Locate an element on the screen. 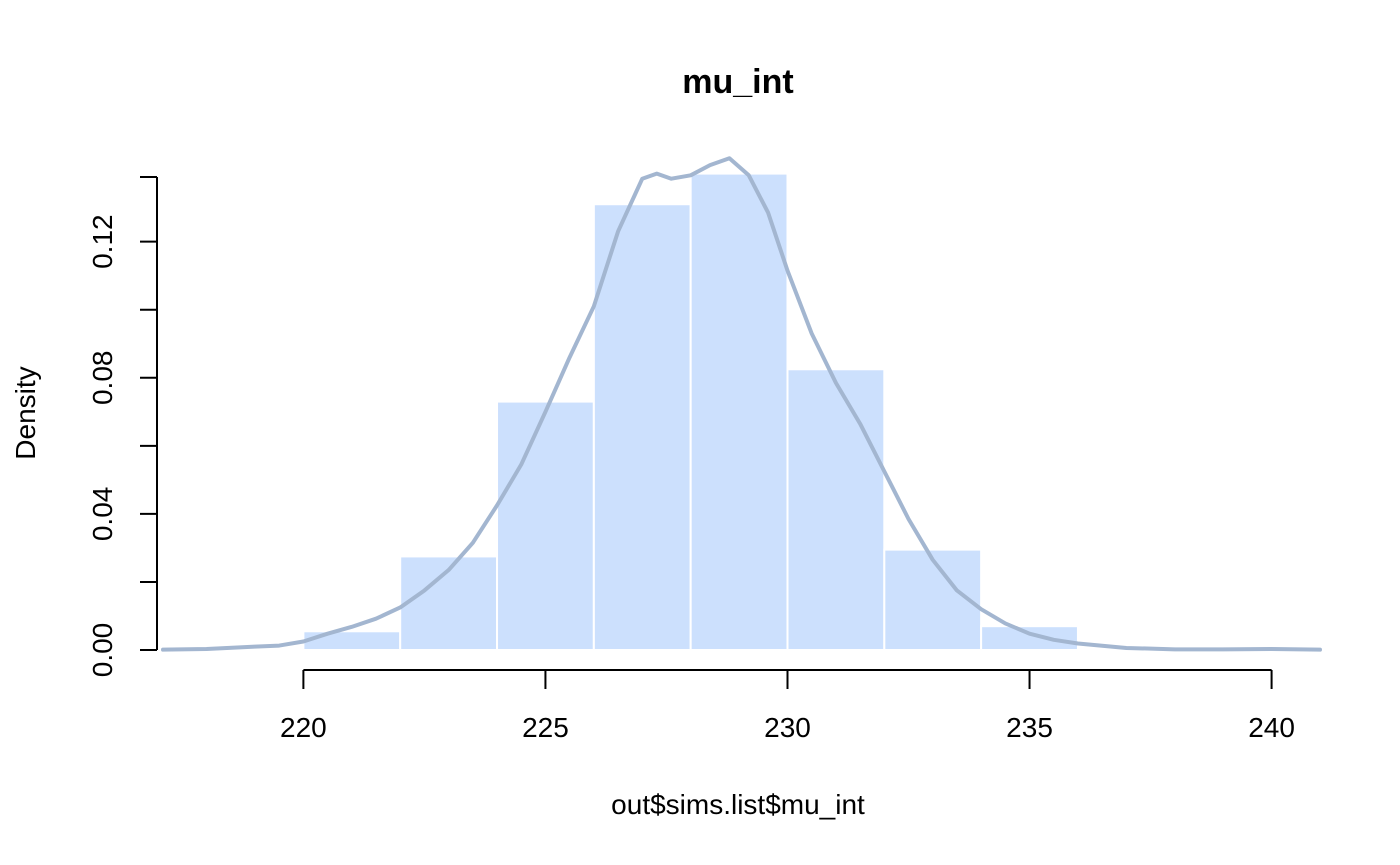 The height and width of the screenshot is (865, 1400). x-tick-label: 230 is located at coordinates (787, 727).